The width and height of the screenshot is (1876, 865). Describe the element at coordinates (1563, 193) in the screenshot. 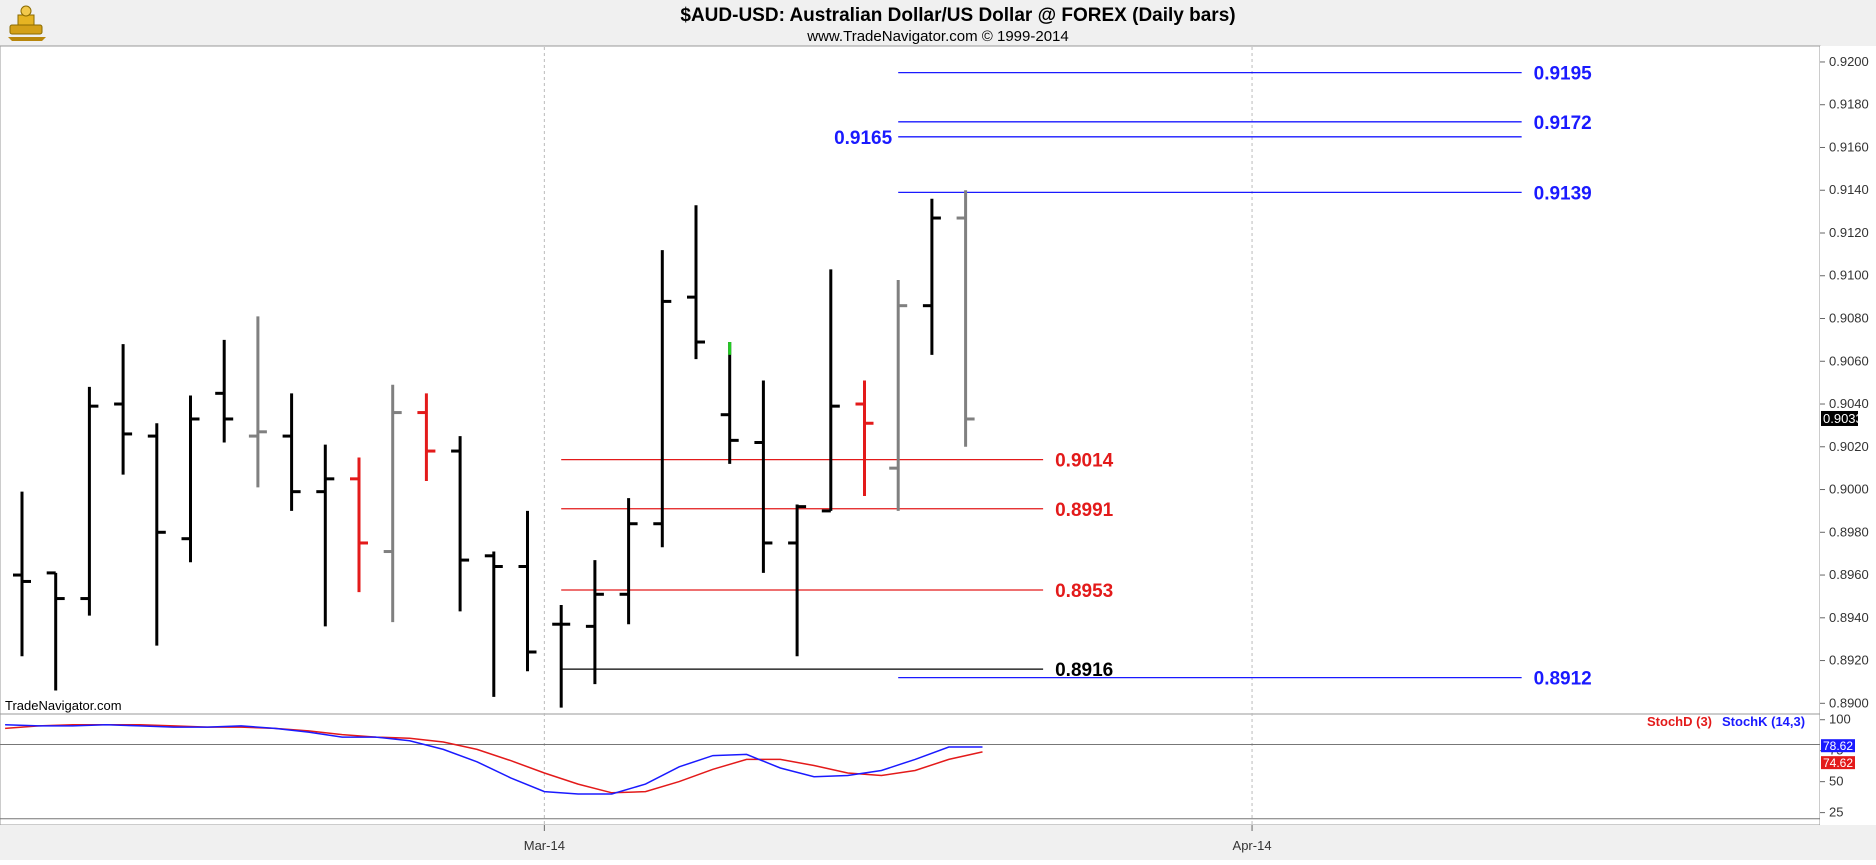

I see `level-label: 0.9139` at that location.